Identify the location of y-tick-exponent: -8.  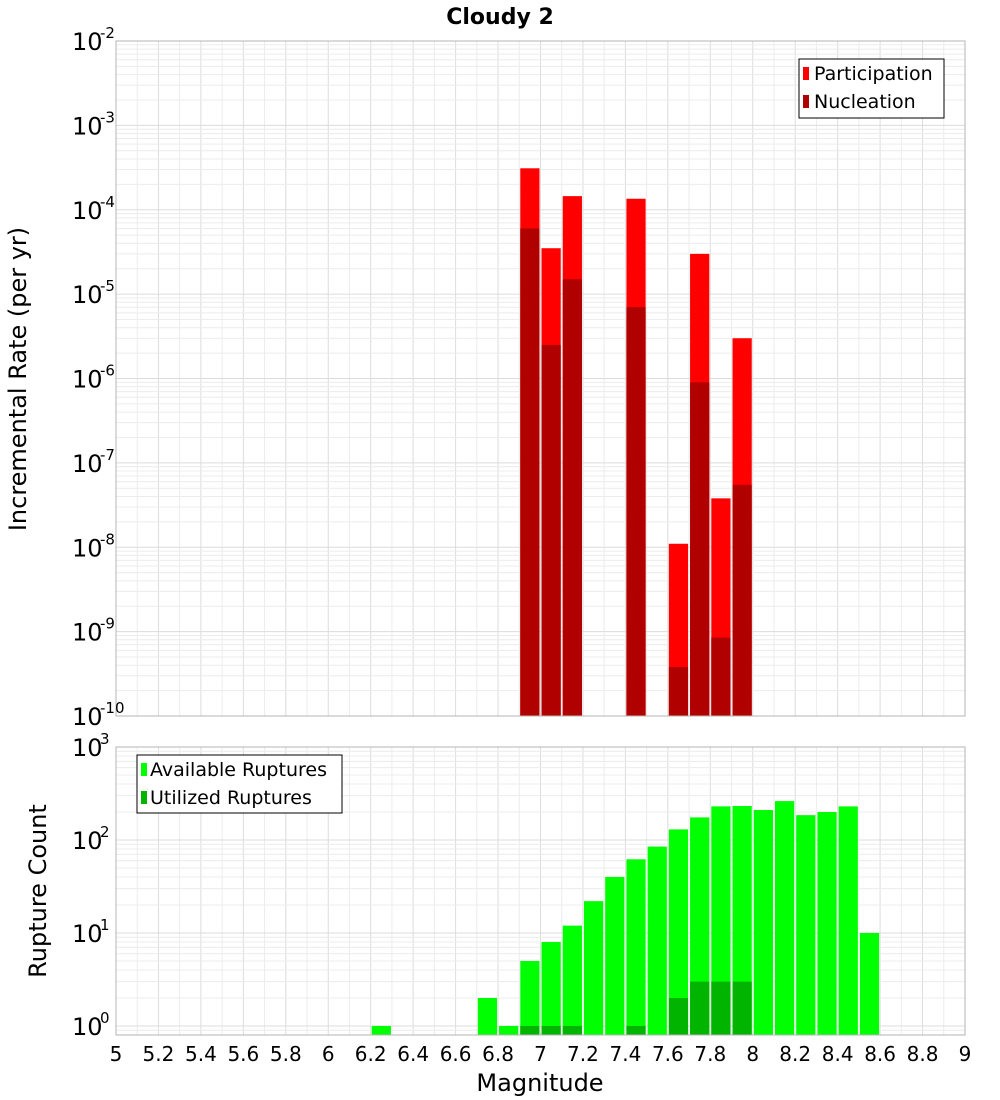
(107, 539).